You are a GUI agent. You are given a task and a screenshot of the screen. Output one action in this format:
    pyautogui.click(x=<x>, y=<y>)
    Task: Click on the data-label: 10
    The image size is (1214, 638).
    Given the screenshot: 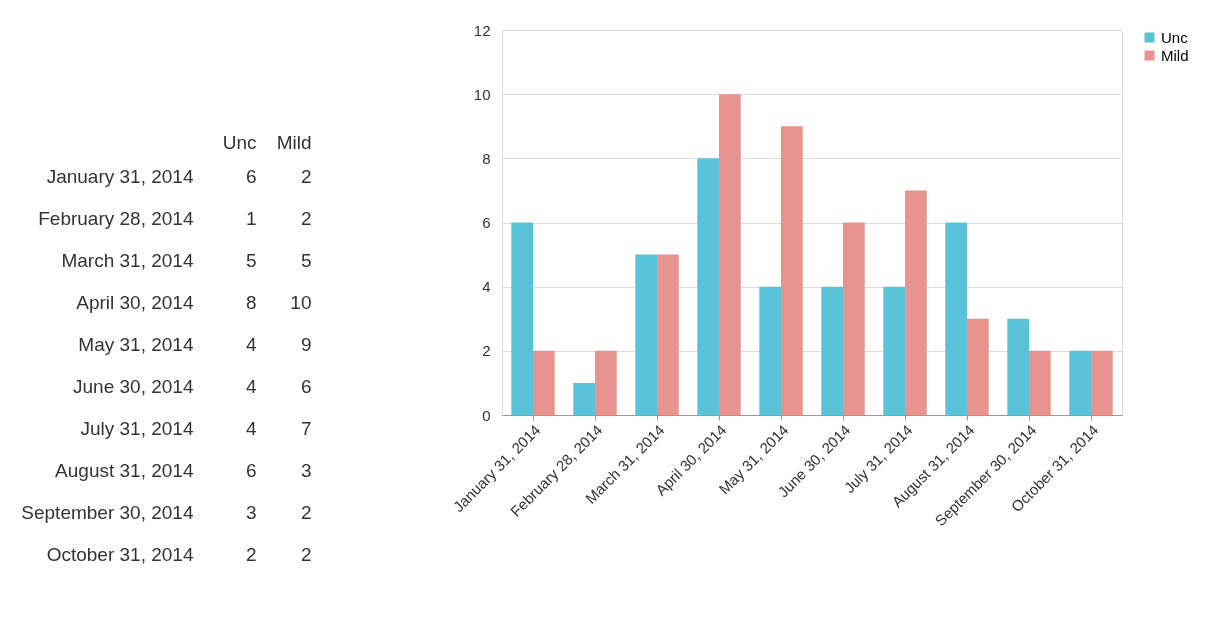 What is the action you would take?
    pyautogui.click(x=301, y=302)
    